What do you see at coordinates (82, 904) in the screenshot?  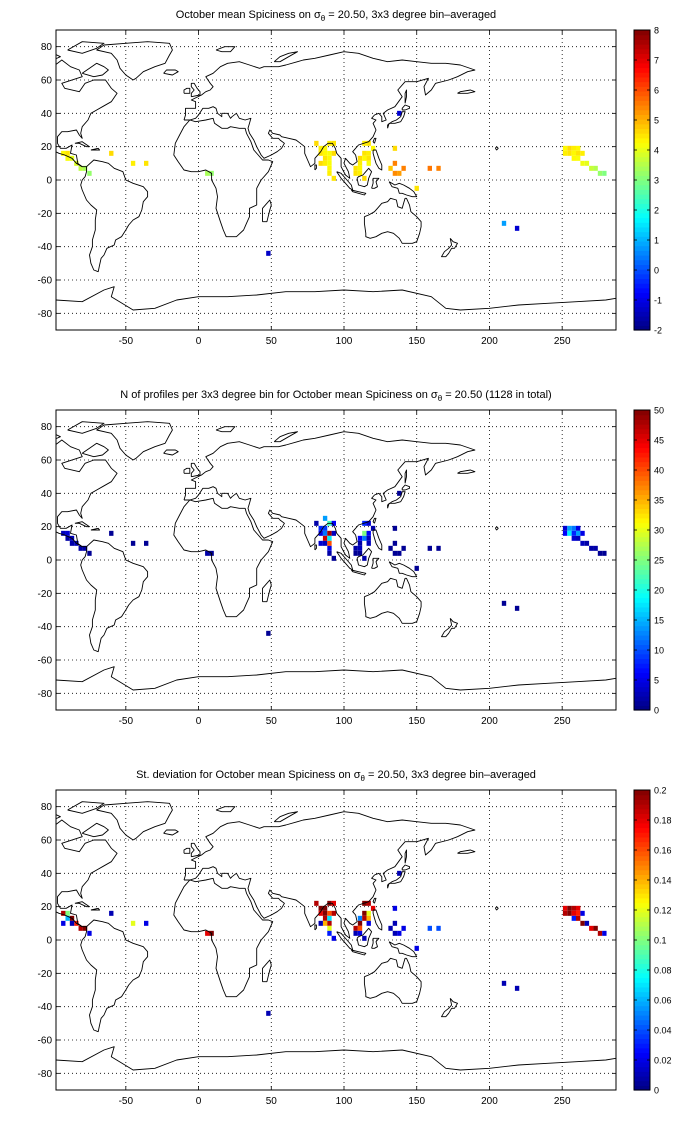 I see `coastline-cuba` at bounding box center [82, 904].